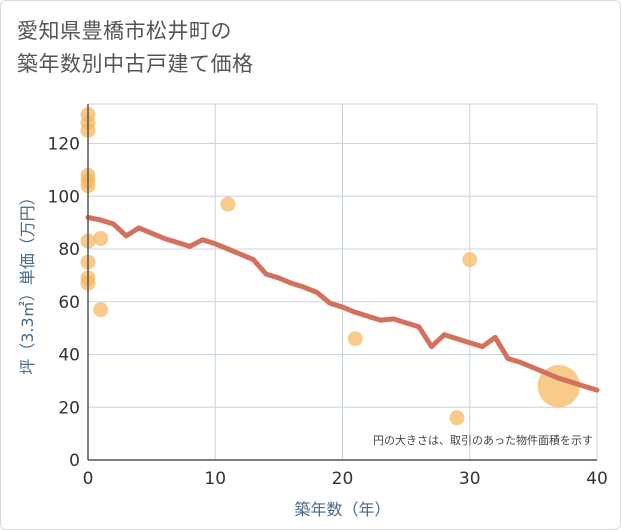 The image size is (621, 530). I want to click on y-tick-label: 60, so click(69, 303).